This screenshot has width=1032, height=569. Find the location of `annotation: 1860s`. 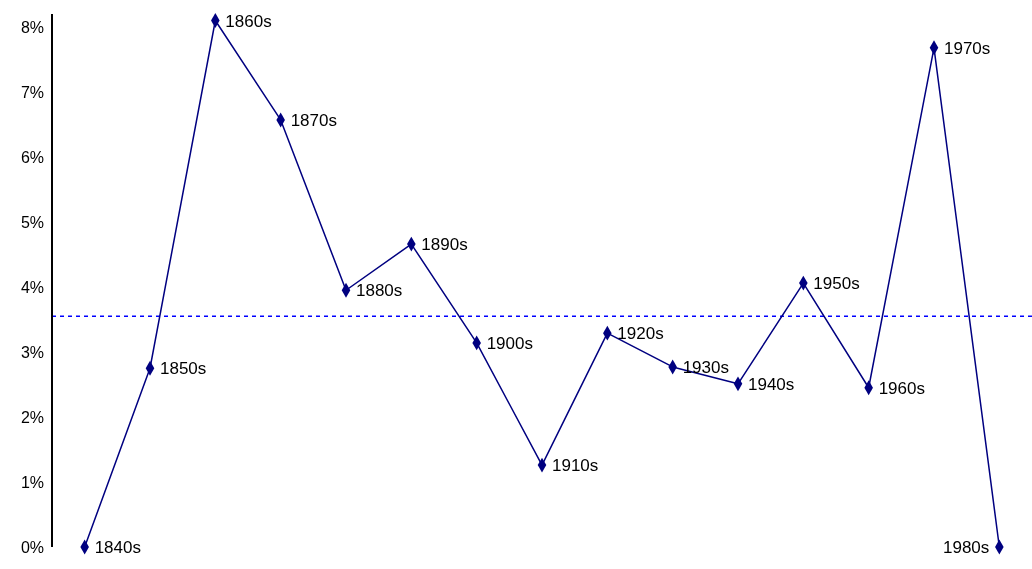

annotation: 1860s is located at coordinates (248, 21).